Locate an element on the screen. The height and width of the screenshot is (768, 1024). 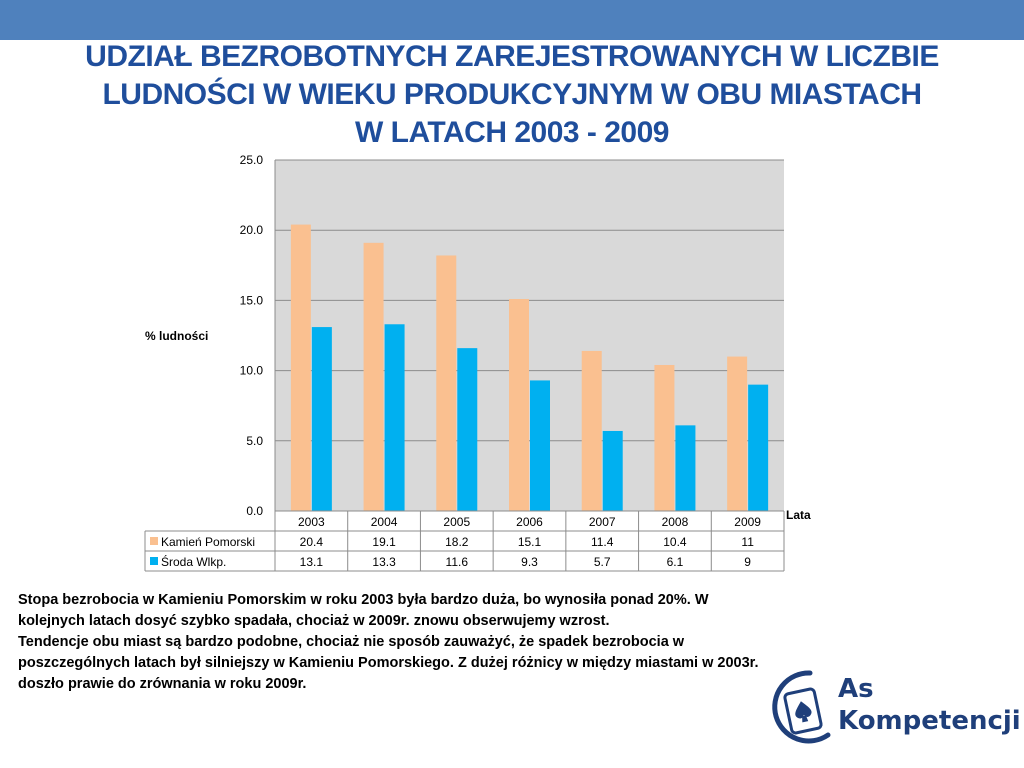
y-tick-label: 0.0 is located at coordinates (254, 511).